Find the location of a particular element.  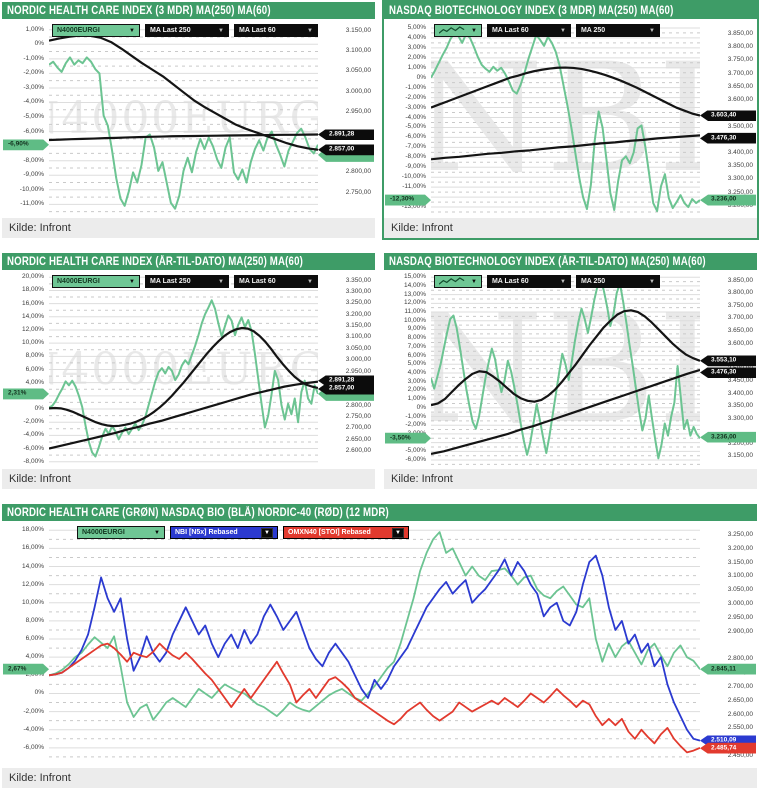

series-nbi is located at coordinates (565, 122).